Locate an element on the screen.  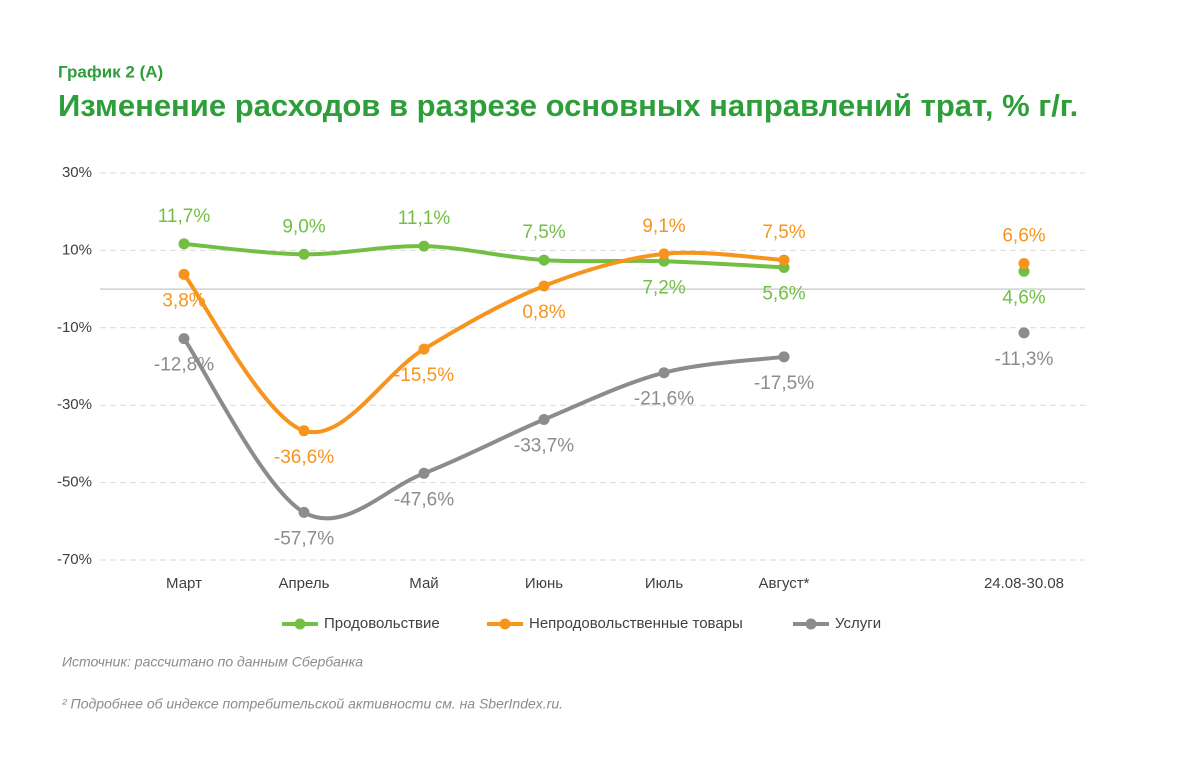
y-tick-label: 30% is located at coordinates (77, 172).